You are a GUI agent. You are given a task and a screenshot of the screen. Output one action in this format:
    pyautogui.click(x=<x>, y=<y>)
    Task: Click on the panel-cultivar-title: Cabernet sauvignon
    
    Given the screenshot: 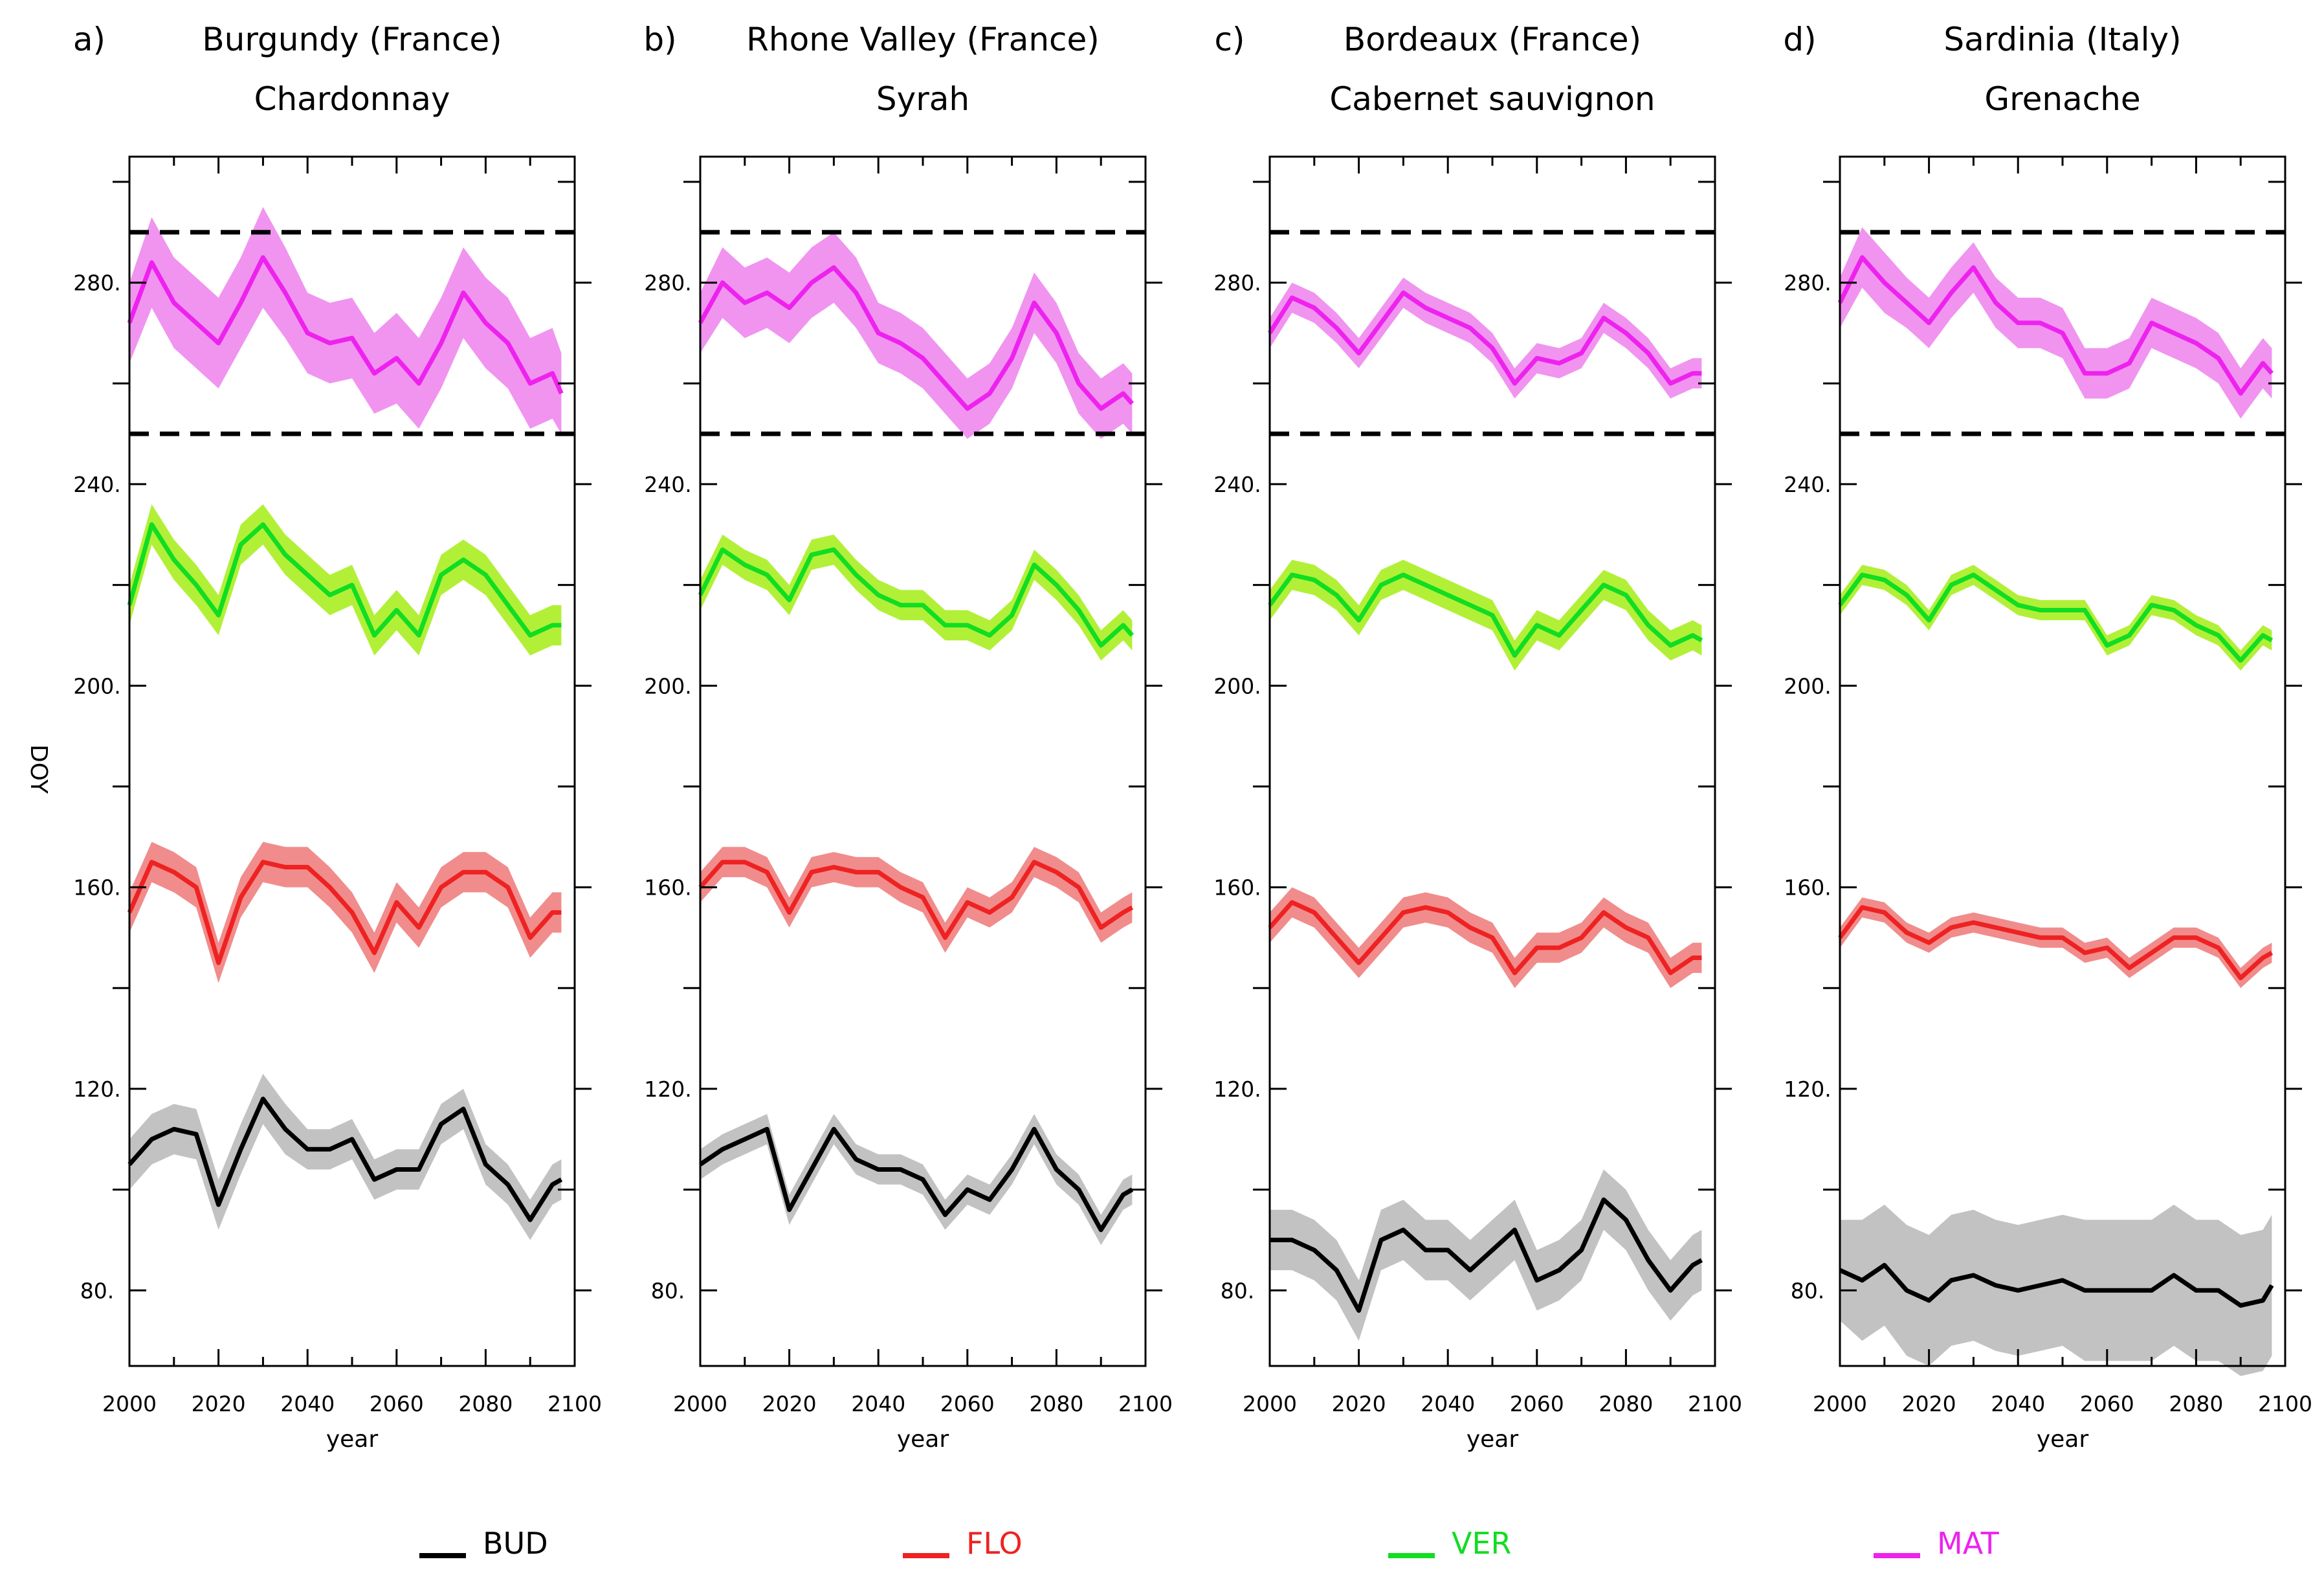 What is the action you would take?
    pyautogui.click(x=1492, y=99)
    